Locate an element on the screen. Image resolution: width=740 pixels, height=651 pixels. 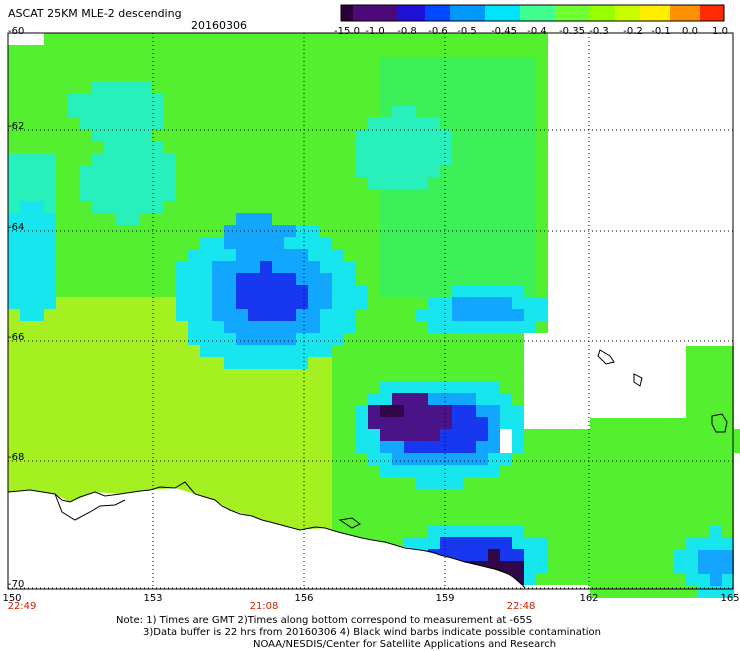
lon-label: 153 is located at coordinates (153, 598).